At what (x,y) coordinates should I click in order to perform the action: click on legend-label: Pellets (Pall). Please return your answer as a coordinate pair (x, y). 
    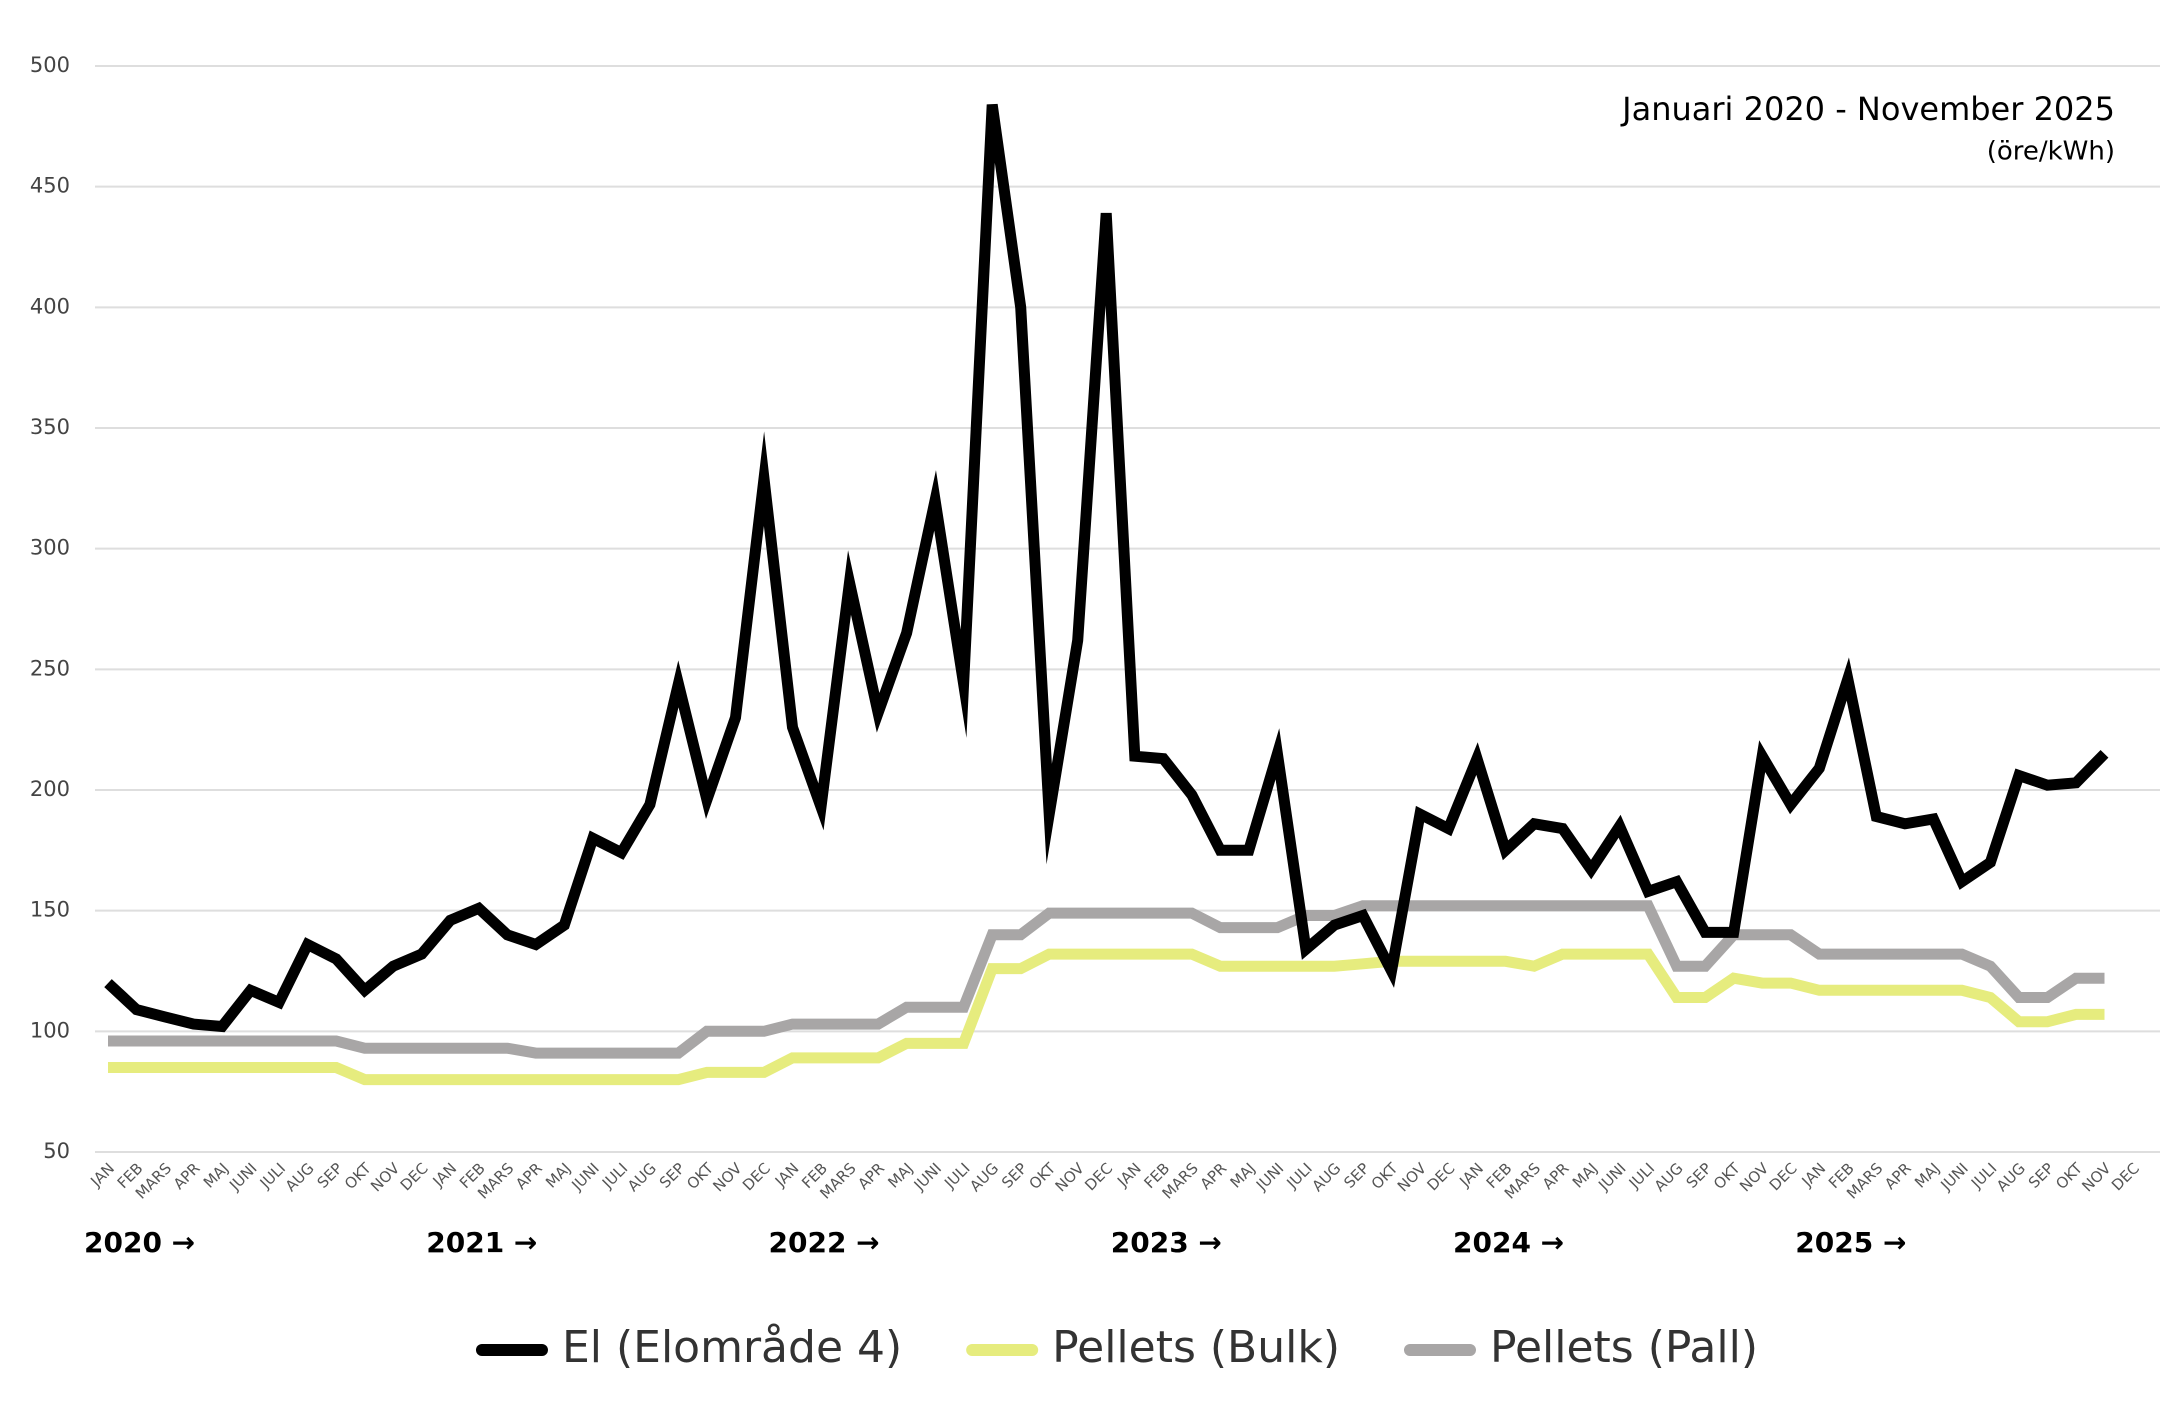
    Looking at the image, I should click on (1624, 1347).